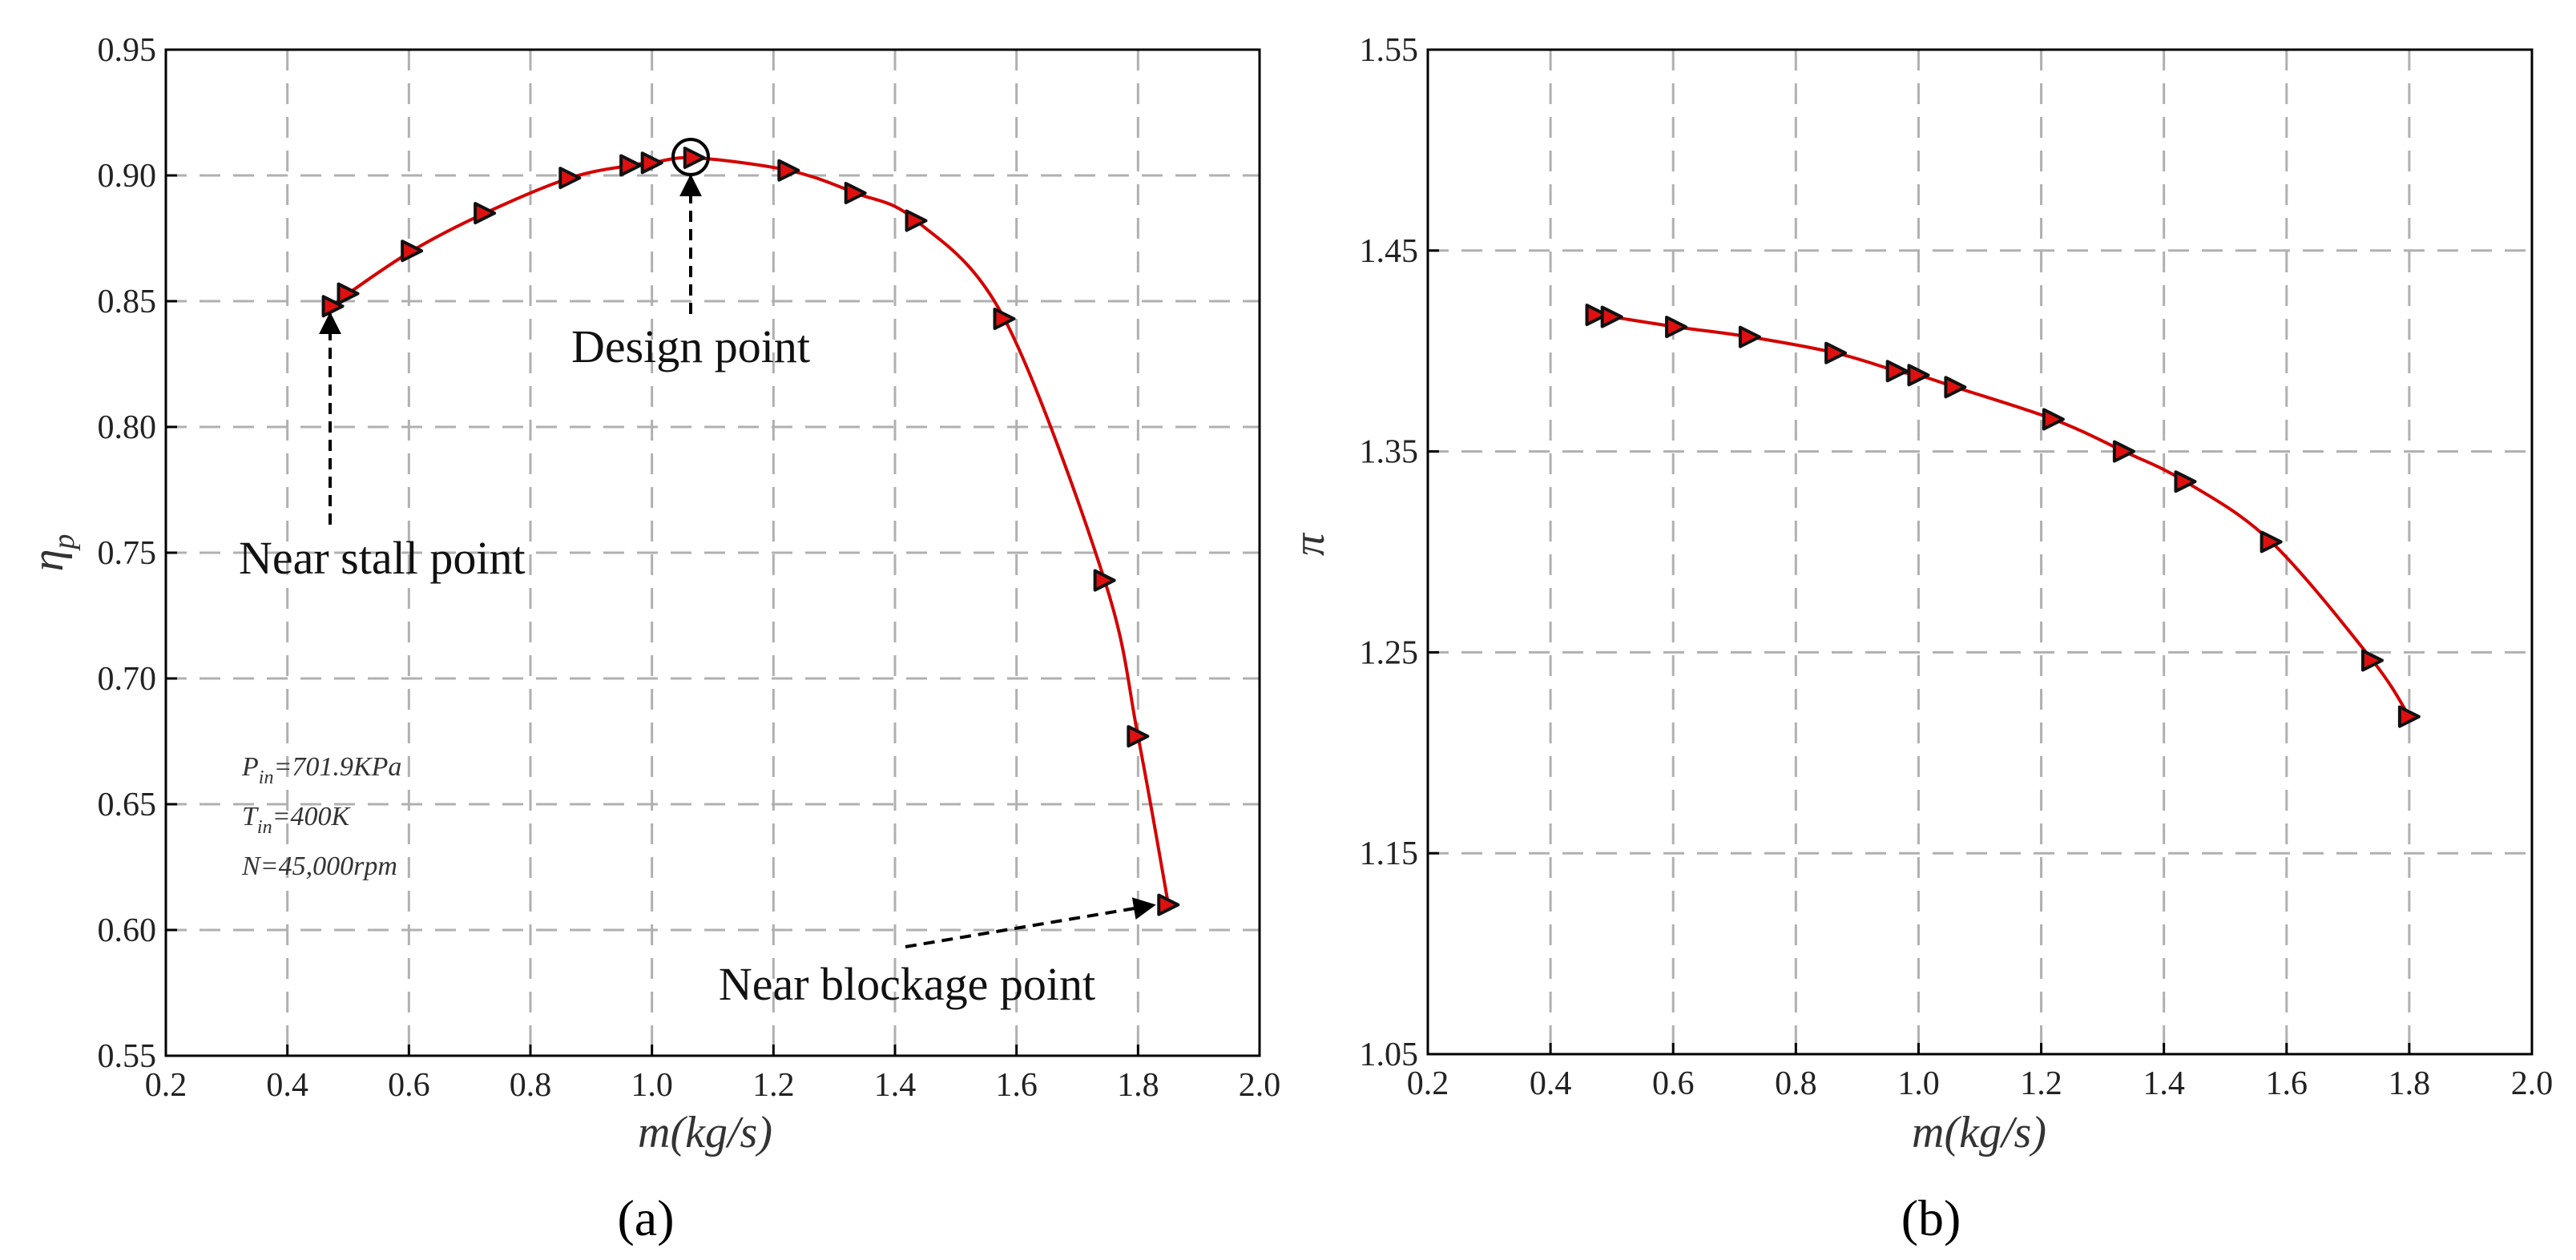 The width and height of the screenshot is (2576, 1260). What do you see at coordinates (1931, 1218) in the screenshot?
I see `panel-b-label: (b)` at bounding box center [1931, 1218].